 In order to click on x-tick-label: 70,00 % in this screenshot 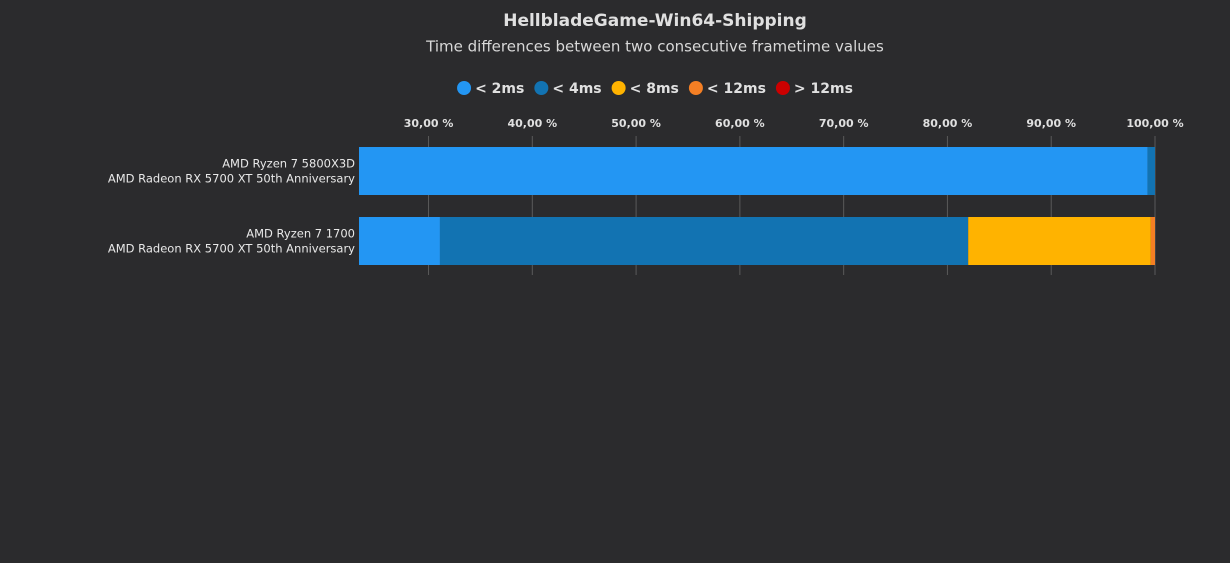, I will do `click(844, 123)`.